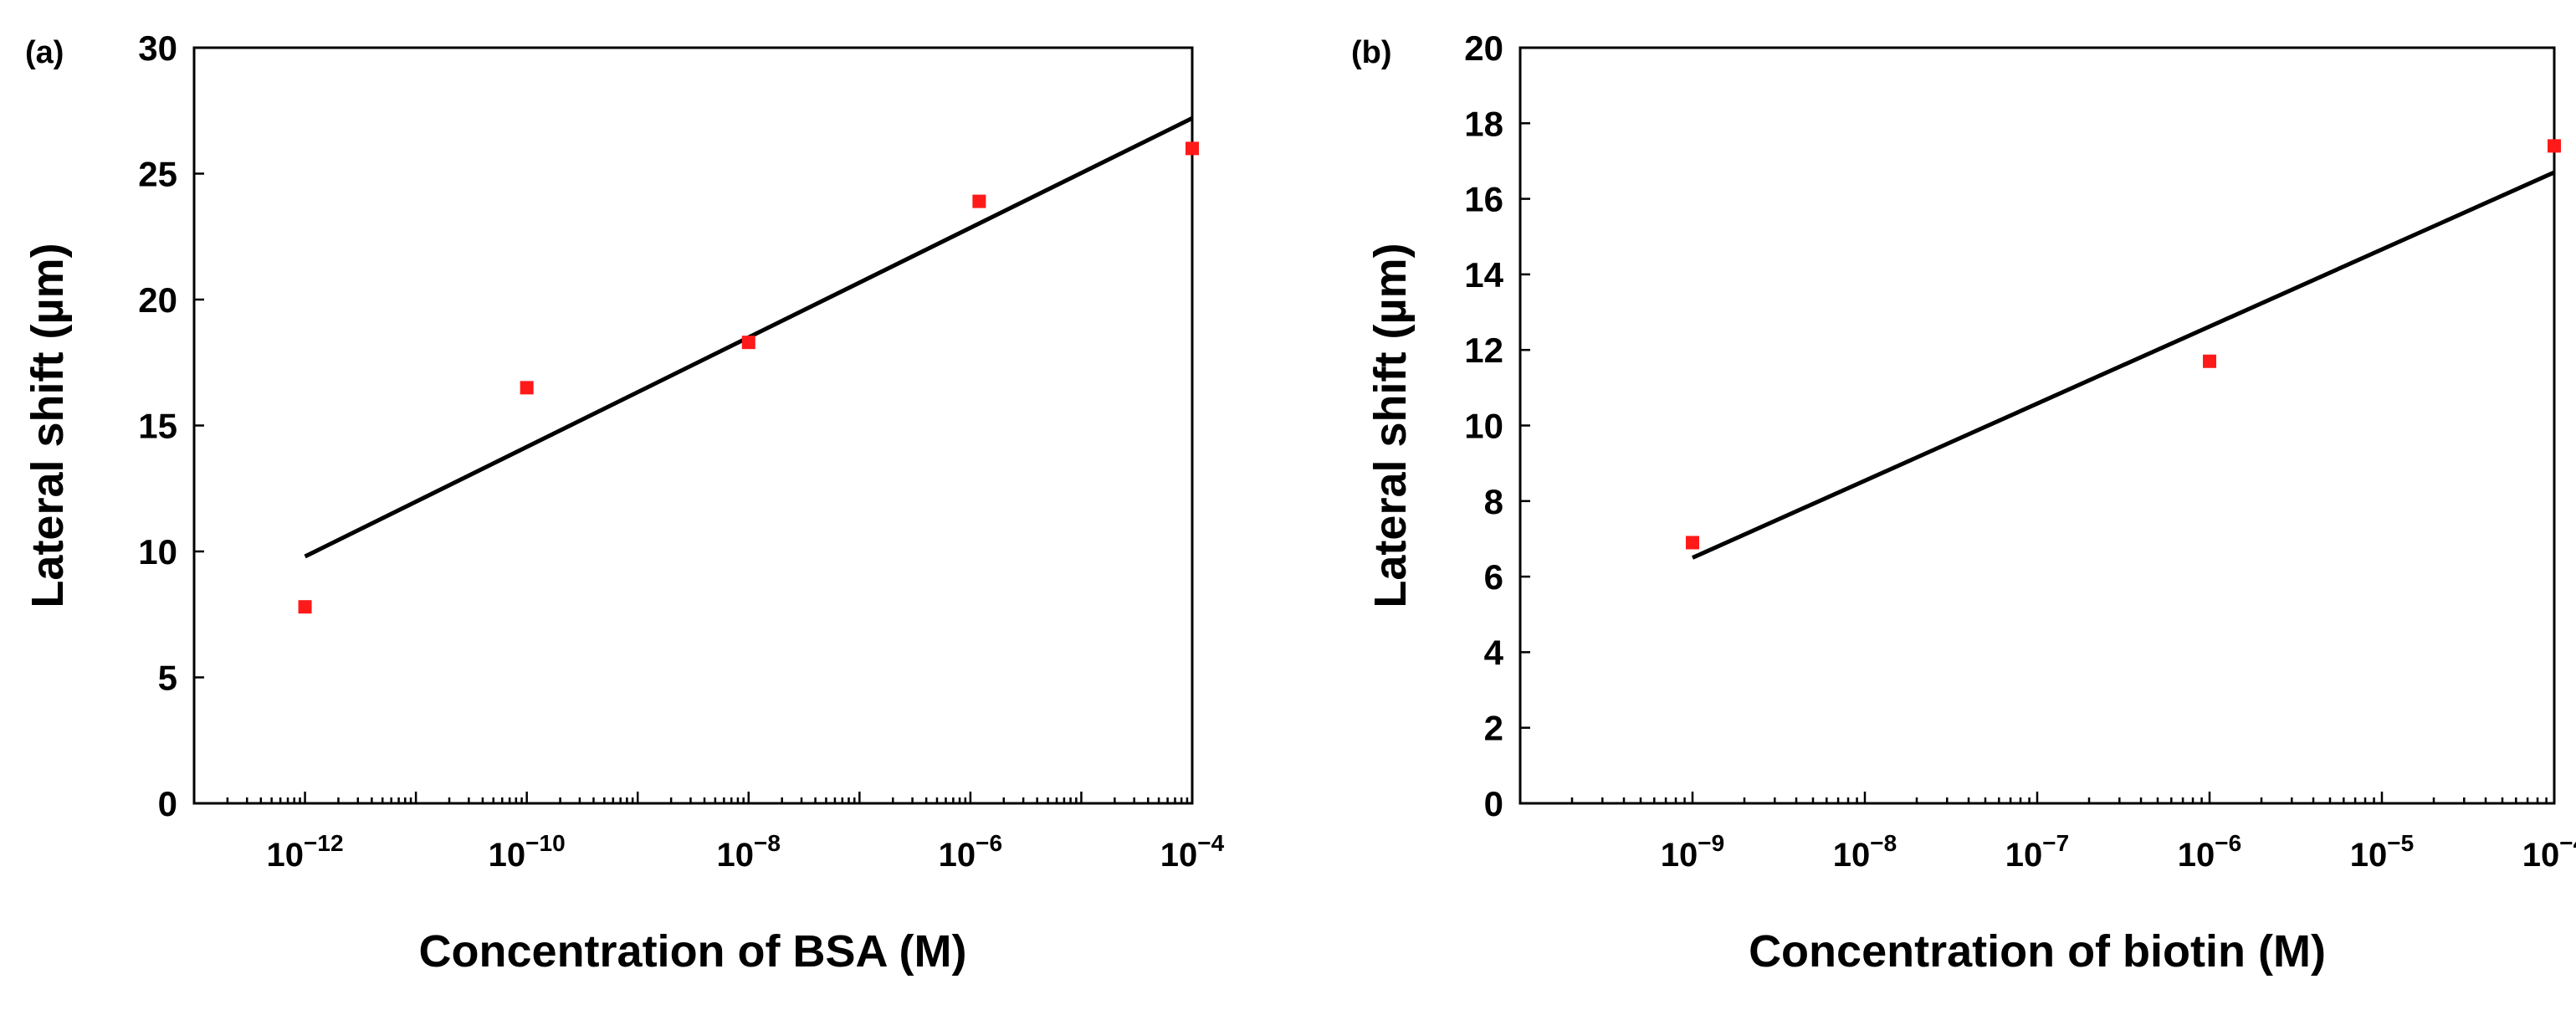  Describe the element at coordinates (157, 426) in the screenshot. I see `y-tick-label: 15` at that location.